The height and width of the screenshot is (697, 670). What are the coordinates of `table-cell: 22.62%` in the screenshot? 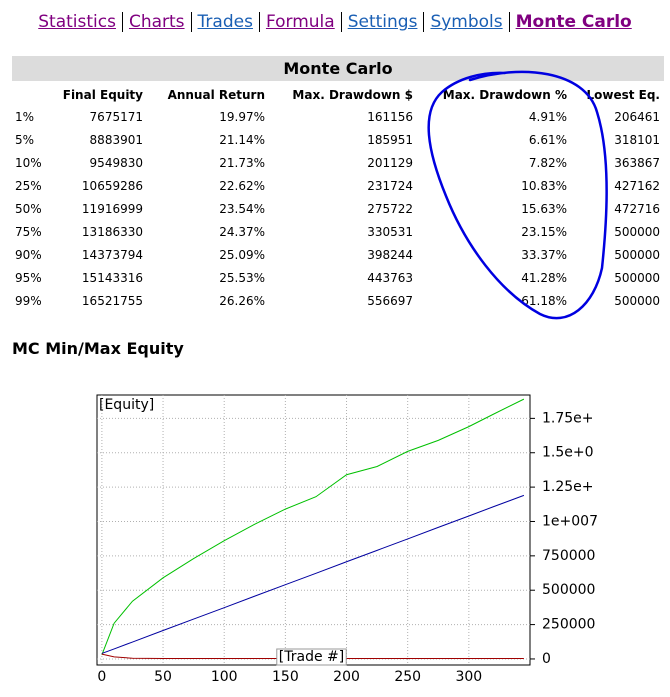 It's located at (242, 186).